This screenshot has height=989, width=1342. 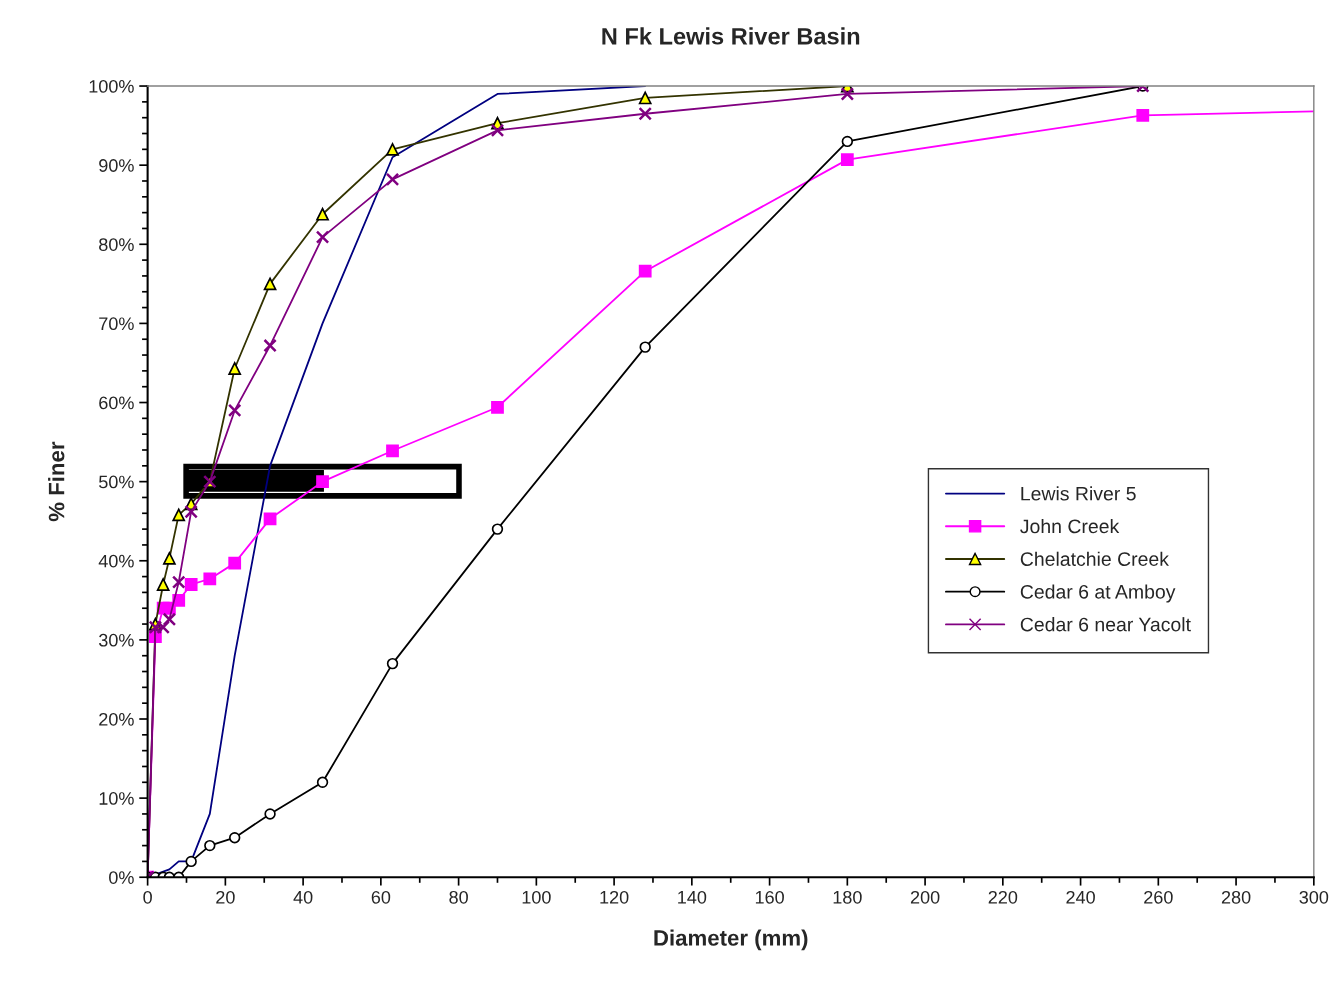 I want to click on y-tick-label: 70%, so click(x=116, y=324).